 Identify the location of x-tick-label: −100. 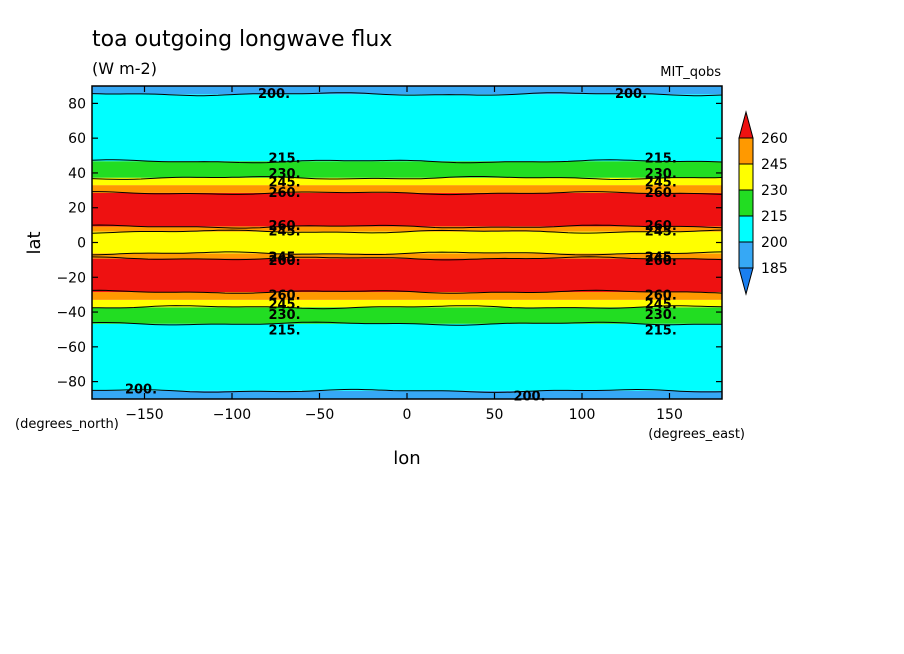
(232, 415).